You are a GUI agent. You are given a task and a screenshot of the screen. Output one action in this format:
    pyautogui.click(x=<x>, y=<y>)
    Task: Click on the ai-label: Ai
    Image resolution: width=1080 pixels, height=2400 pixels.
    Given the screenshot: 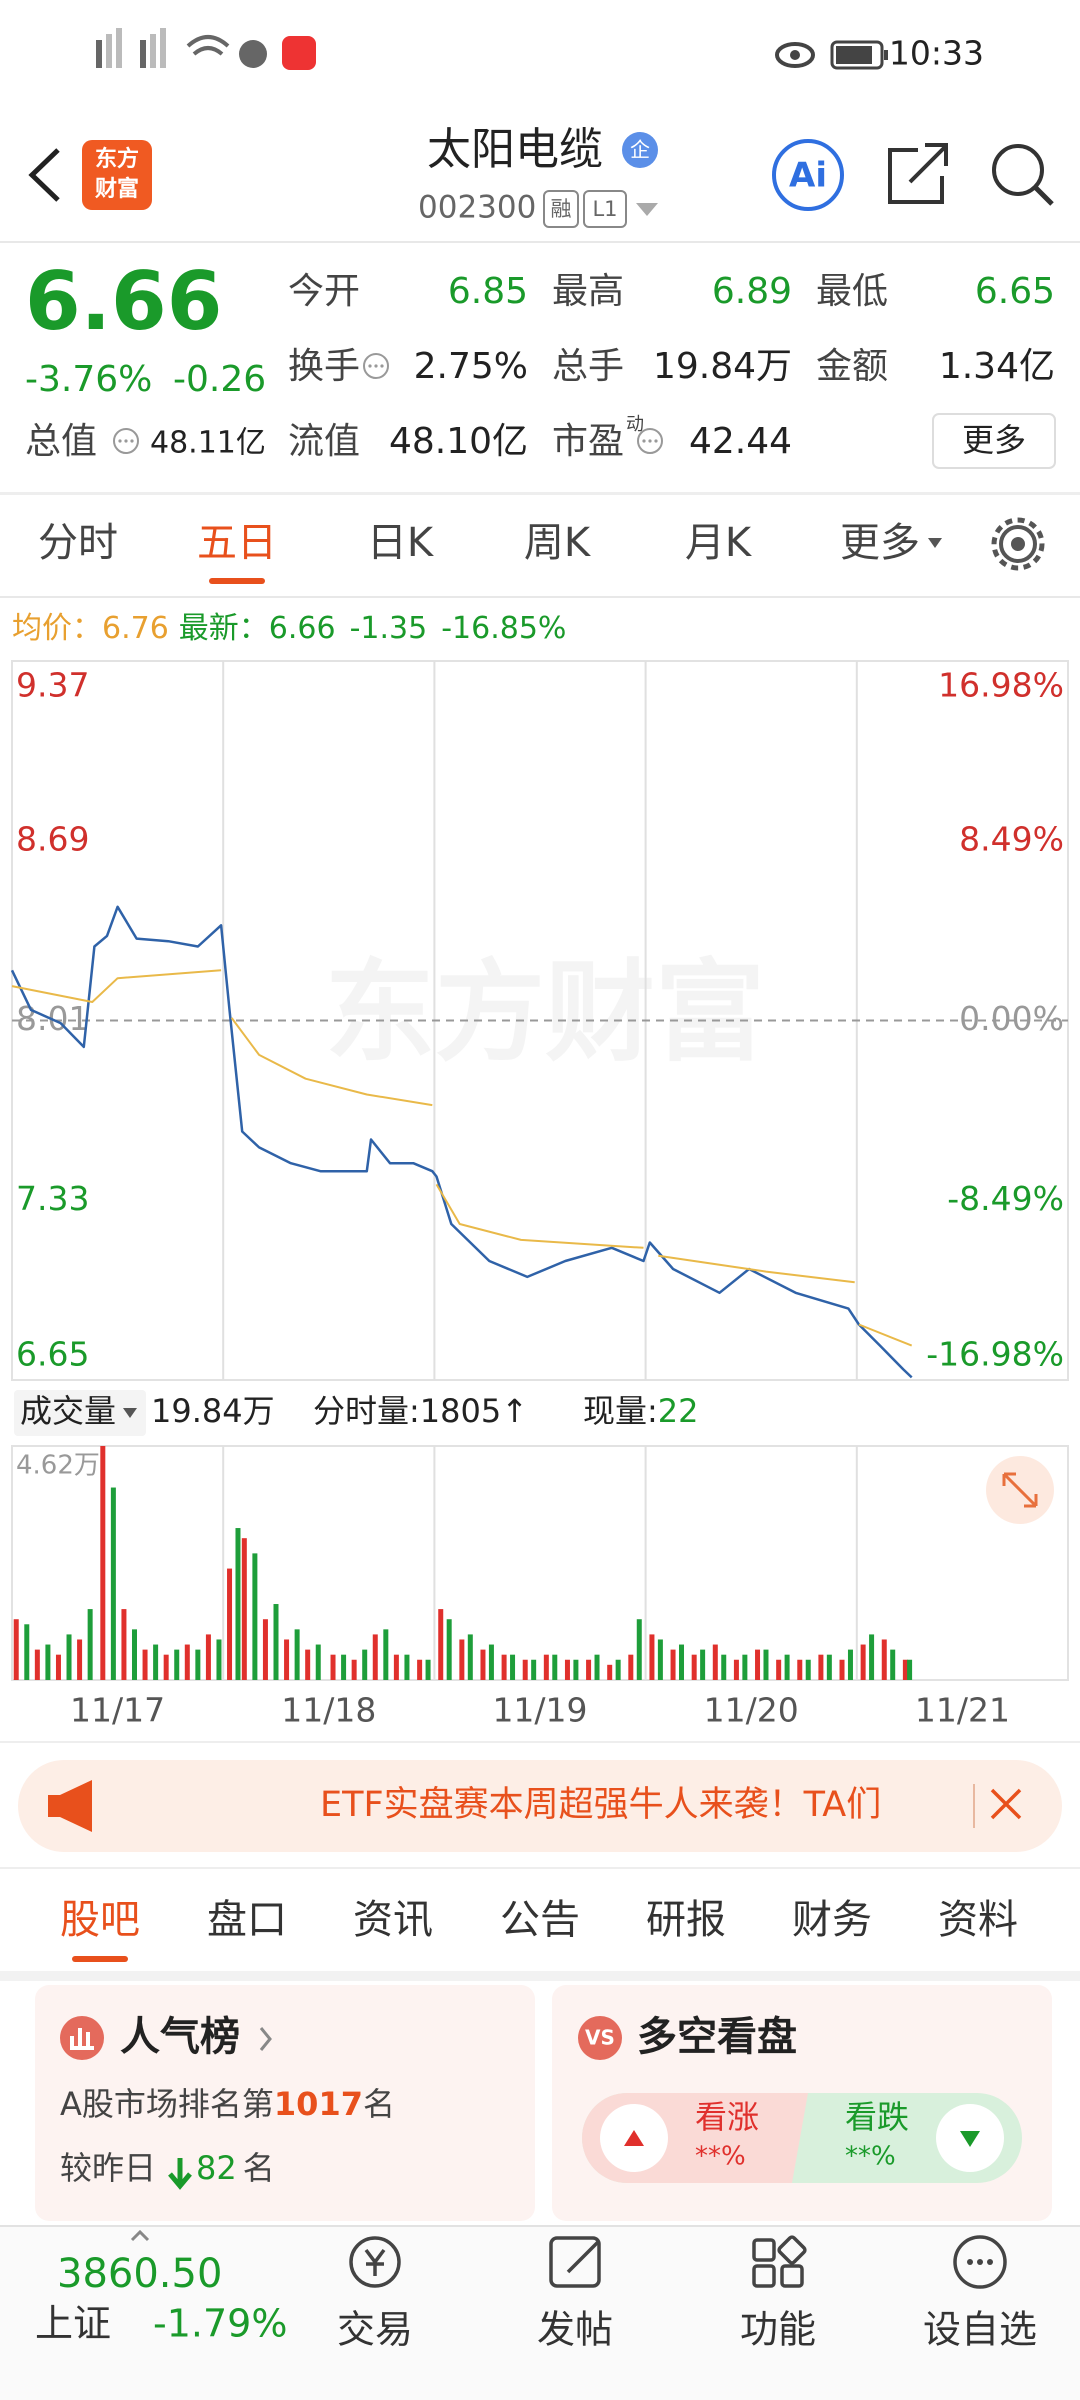 What is the action you would take?
    pyautogui.click(x=808, y=176)
    